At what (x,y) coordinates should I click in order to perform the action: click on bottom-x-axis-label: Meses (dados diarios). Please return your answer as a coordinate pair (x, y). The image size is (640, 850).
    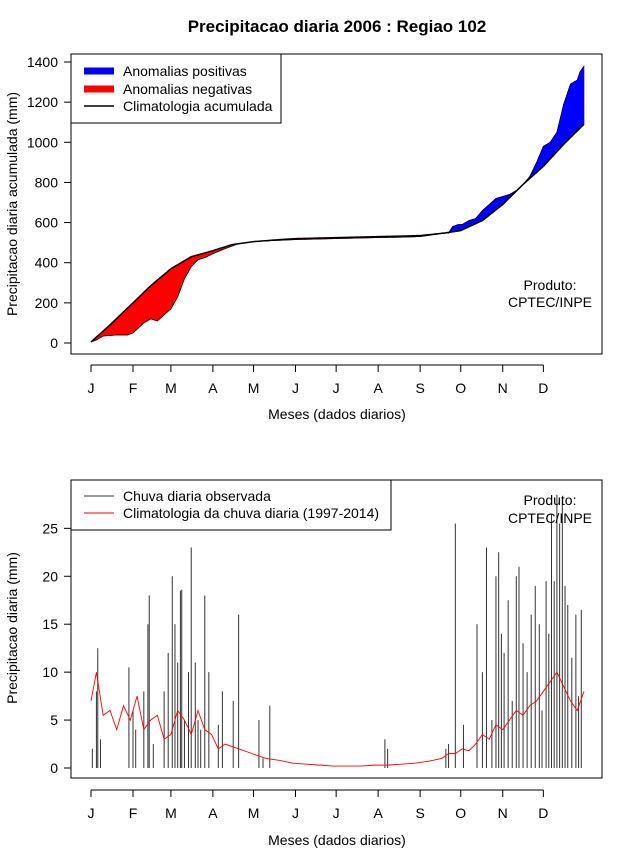
    Looking at the image, I should click on (337, 840).